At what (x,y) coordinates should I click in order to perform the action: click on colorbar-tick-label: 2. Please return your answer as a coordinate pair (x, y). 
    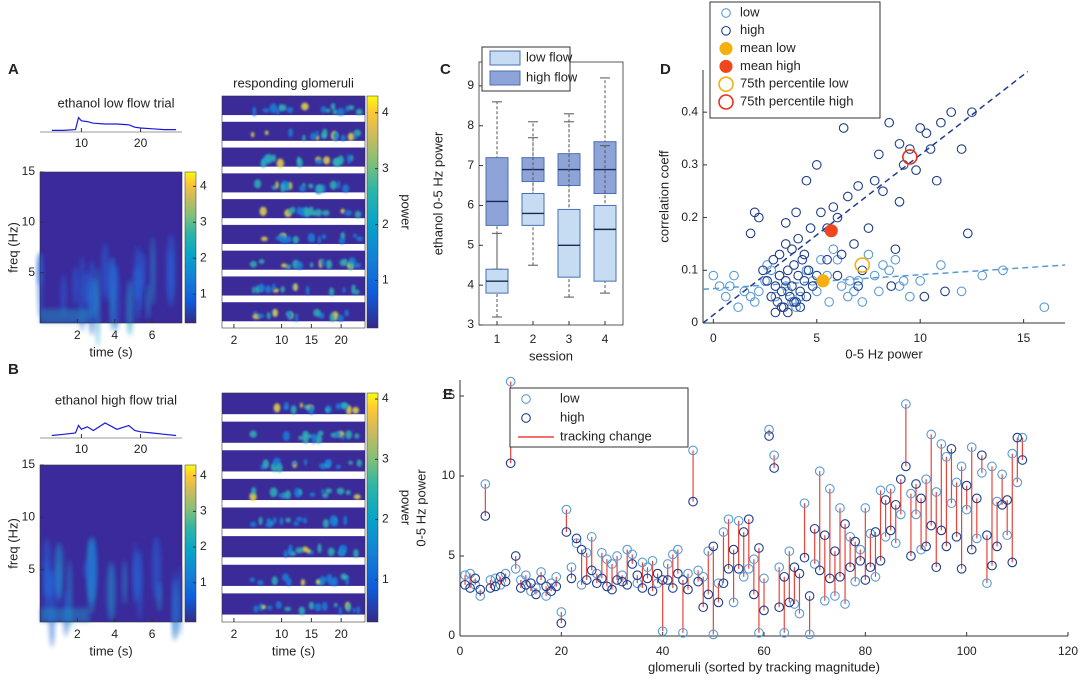
    Looking at the image, I should click on (203, 546).